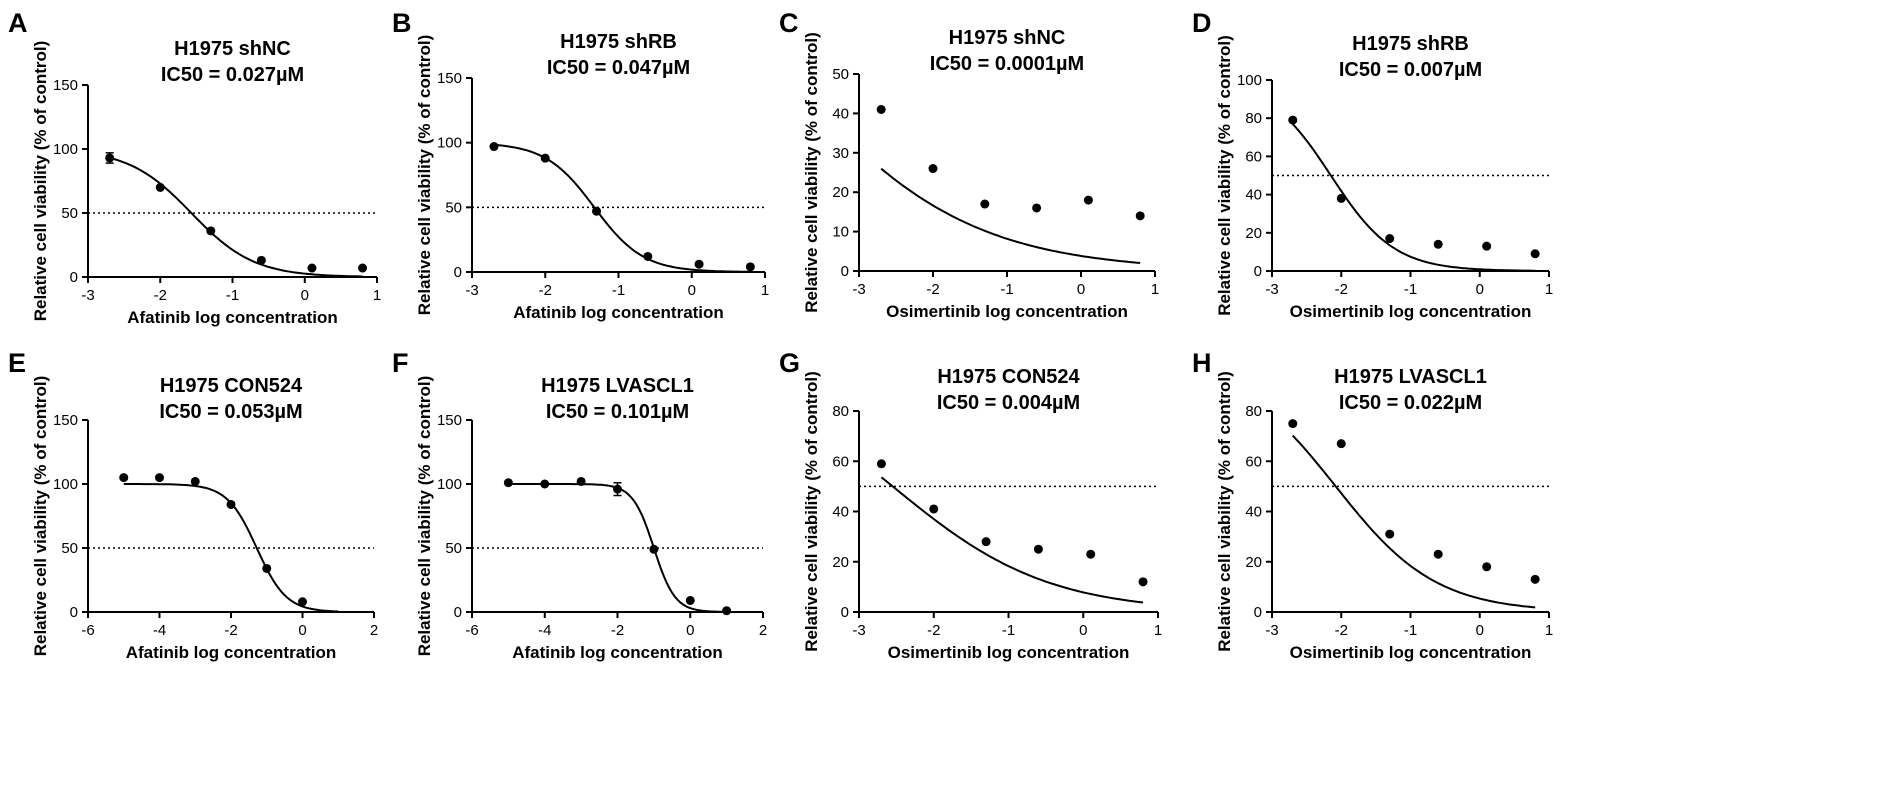 Image resolution: width=1902 pixels, height=806 pixels. I want to click on panel-letter: C, so click(789, 23).